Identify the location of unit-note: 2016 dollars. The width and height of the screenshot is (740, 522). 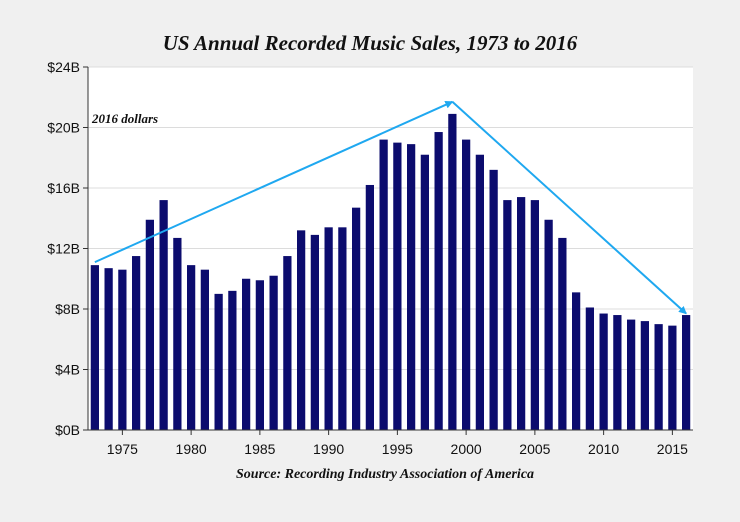
(124, 118).